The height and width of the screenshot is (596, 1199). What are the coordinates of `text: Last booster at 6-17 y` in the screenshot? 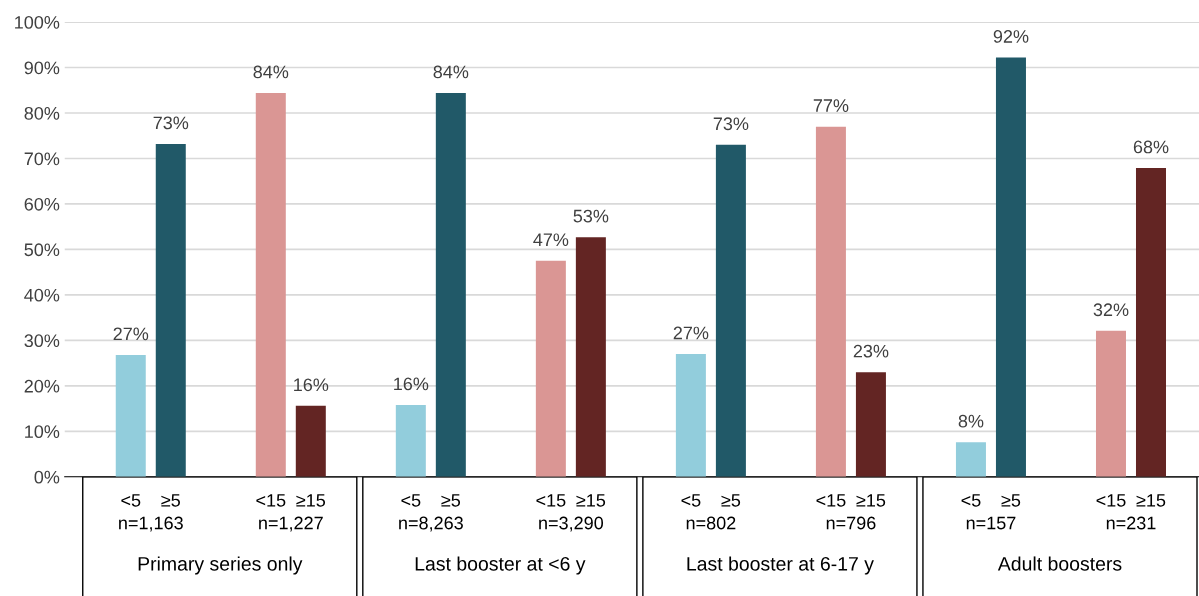 It's located at (780, 565).